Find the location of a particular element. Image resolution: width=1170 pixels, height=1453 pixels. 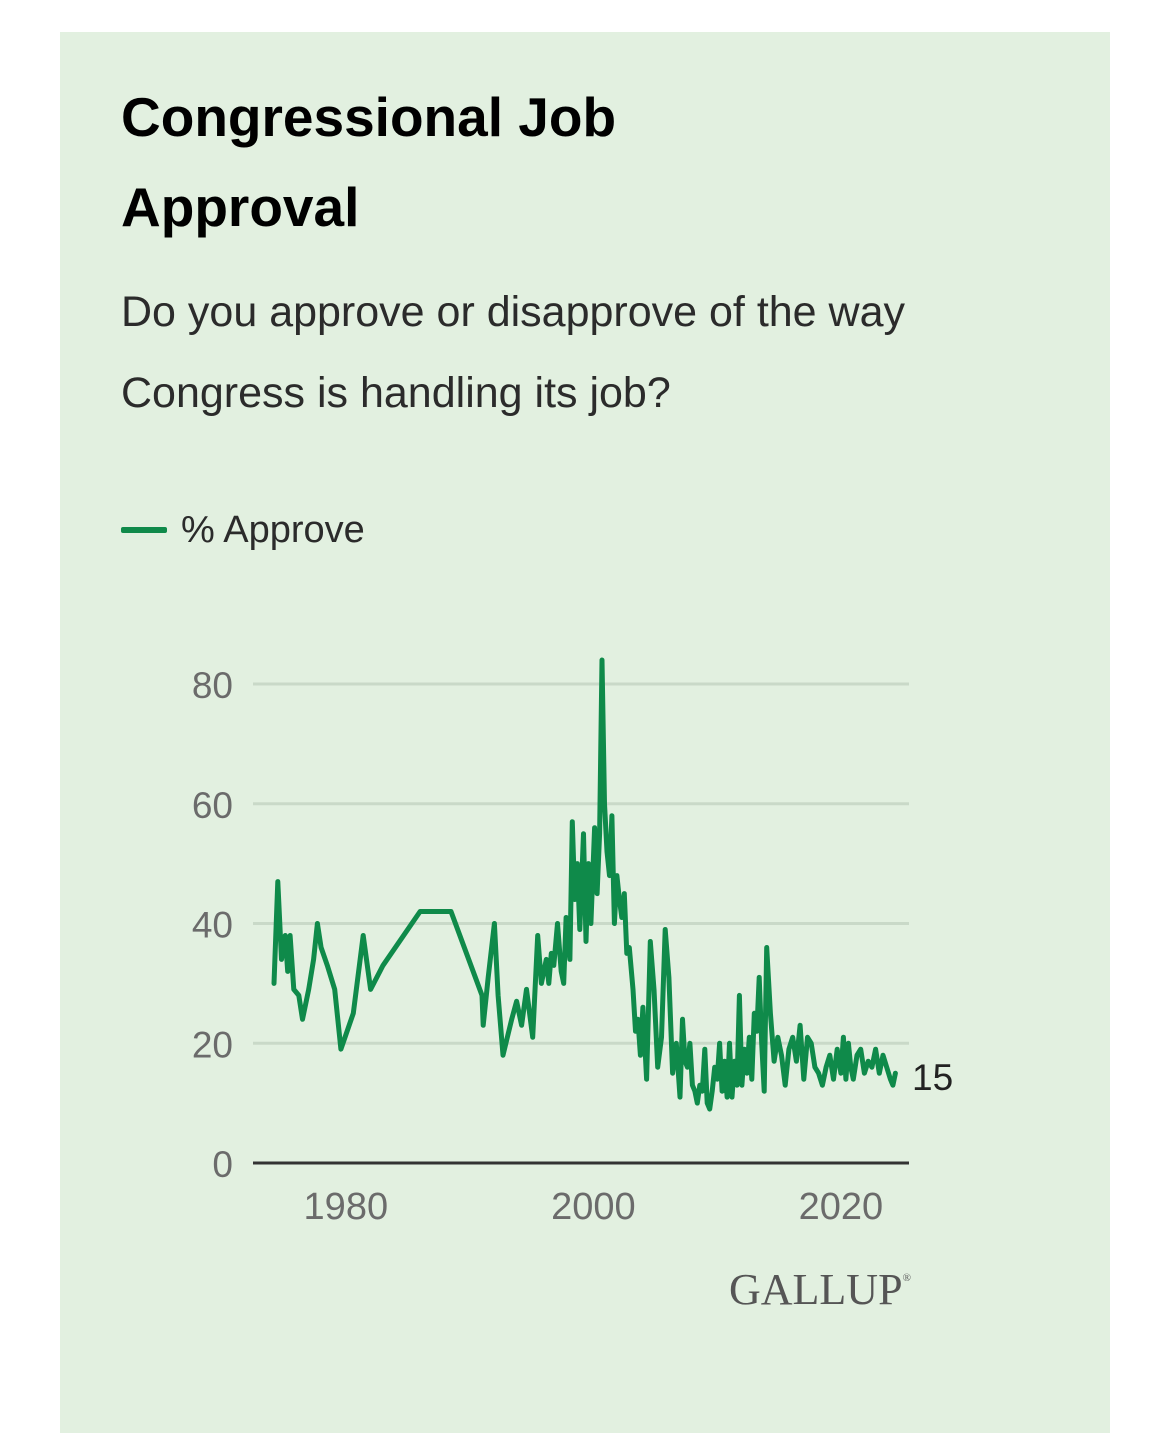

legend-line-swatch is located at coordinates (144, 530).